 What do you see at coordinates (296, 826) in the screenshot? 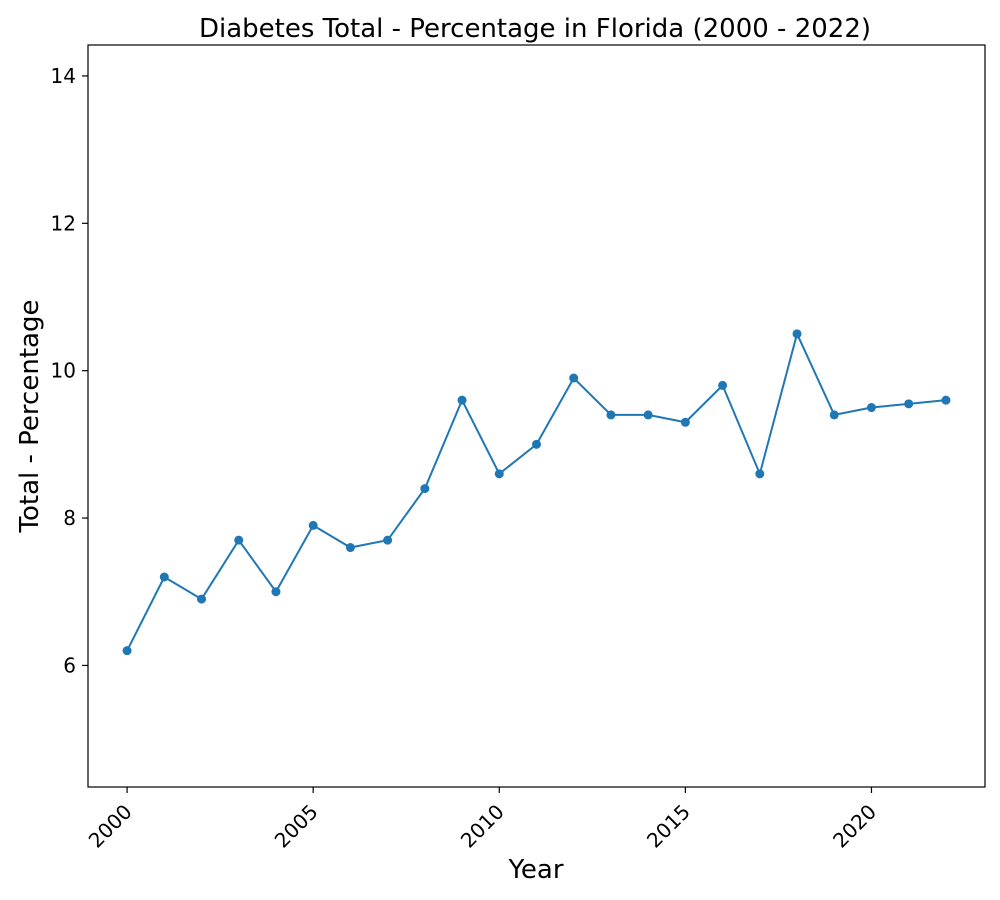
I see `x-tick-label-2005: 2005` at bounding box center [296, 826].